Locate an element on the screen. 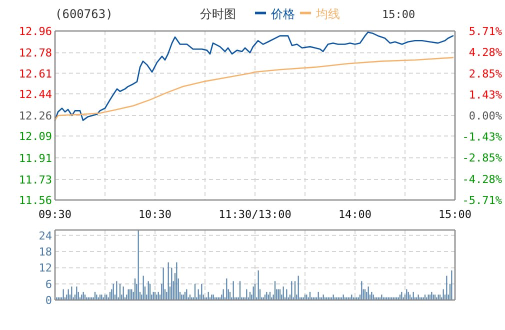 Image resolution: width=505 pixels, height=330 pixels. text: 15:00 is located at coordinates (399, 14).